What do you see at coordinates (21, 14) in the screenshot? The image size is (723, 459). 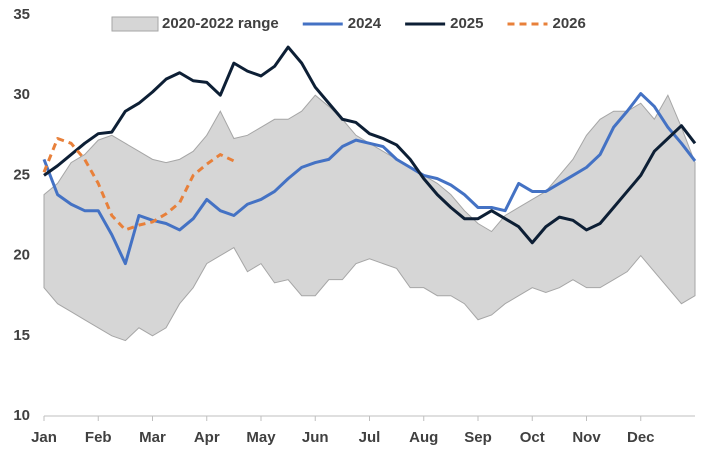 I see `y-tick-label: 35` at bounding box center [21, 14].